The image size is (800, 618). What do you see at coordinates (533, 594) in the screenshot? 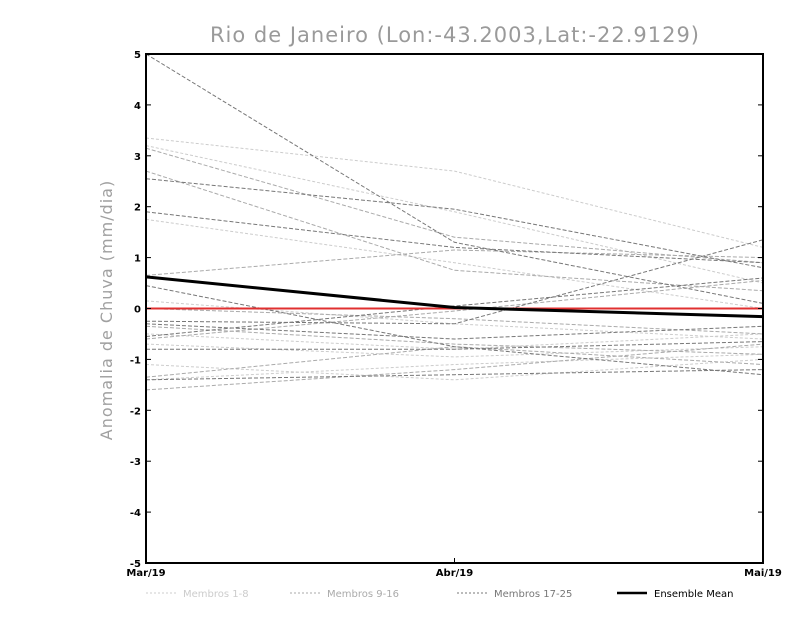
I see `legend-label-3: Membros 17-25` at bounding box center [533, 594].